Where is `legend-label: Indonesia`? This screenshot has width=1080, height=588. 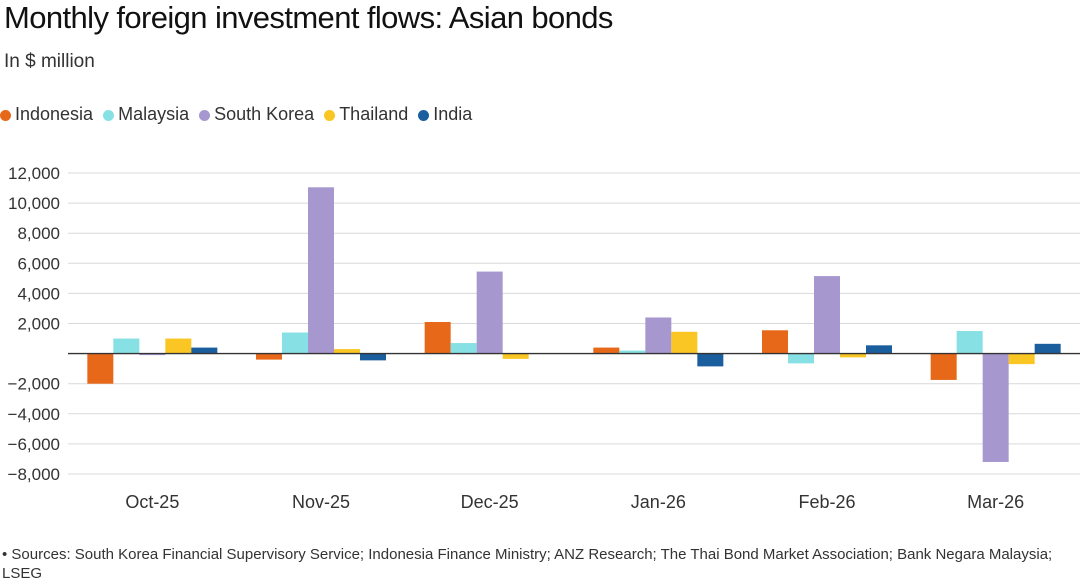
legend-label: Indonesia is located at coordinates (54, 114).